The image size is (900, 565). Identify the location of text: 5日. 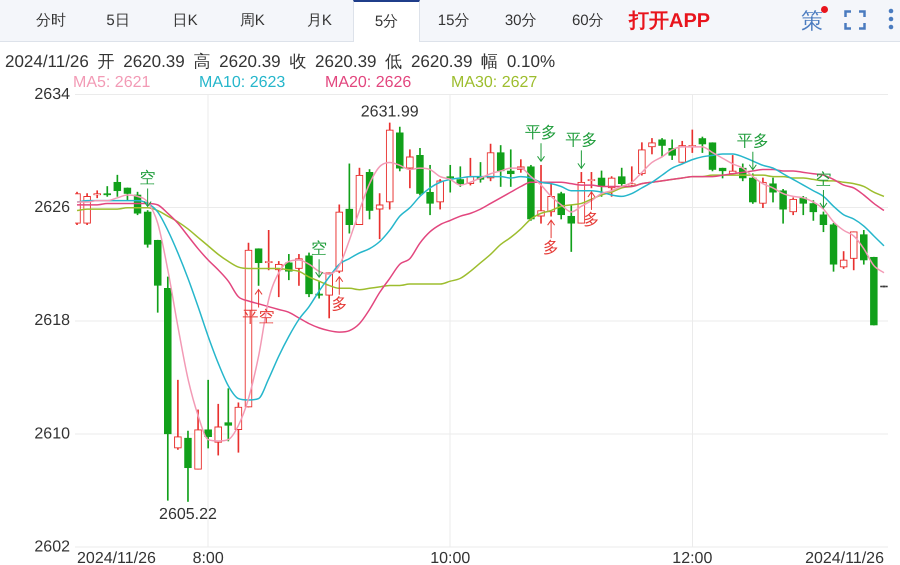
(118, 21).